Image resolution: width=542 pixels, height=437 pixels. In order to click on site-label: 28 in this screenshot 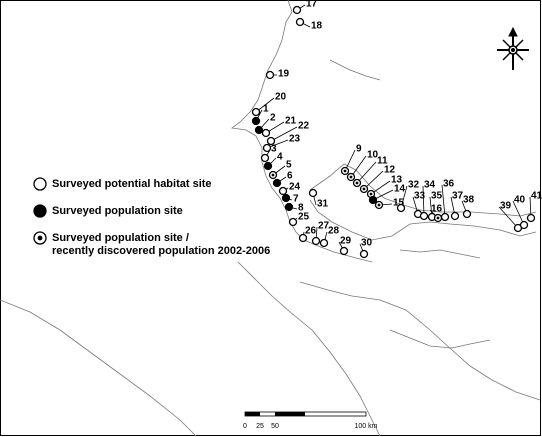, I will do `click(334, 231)`.